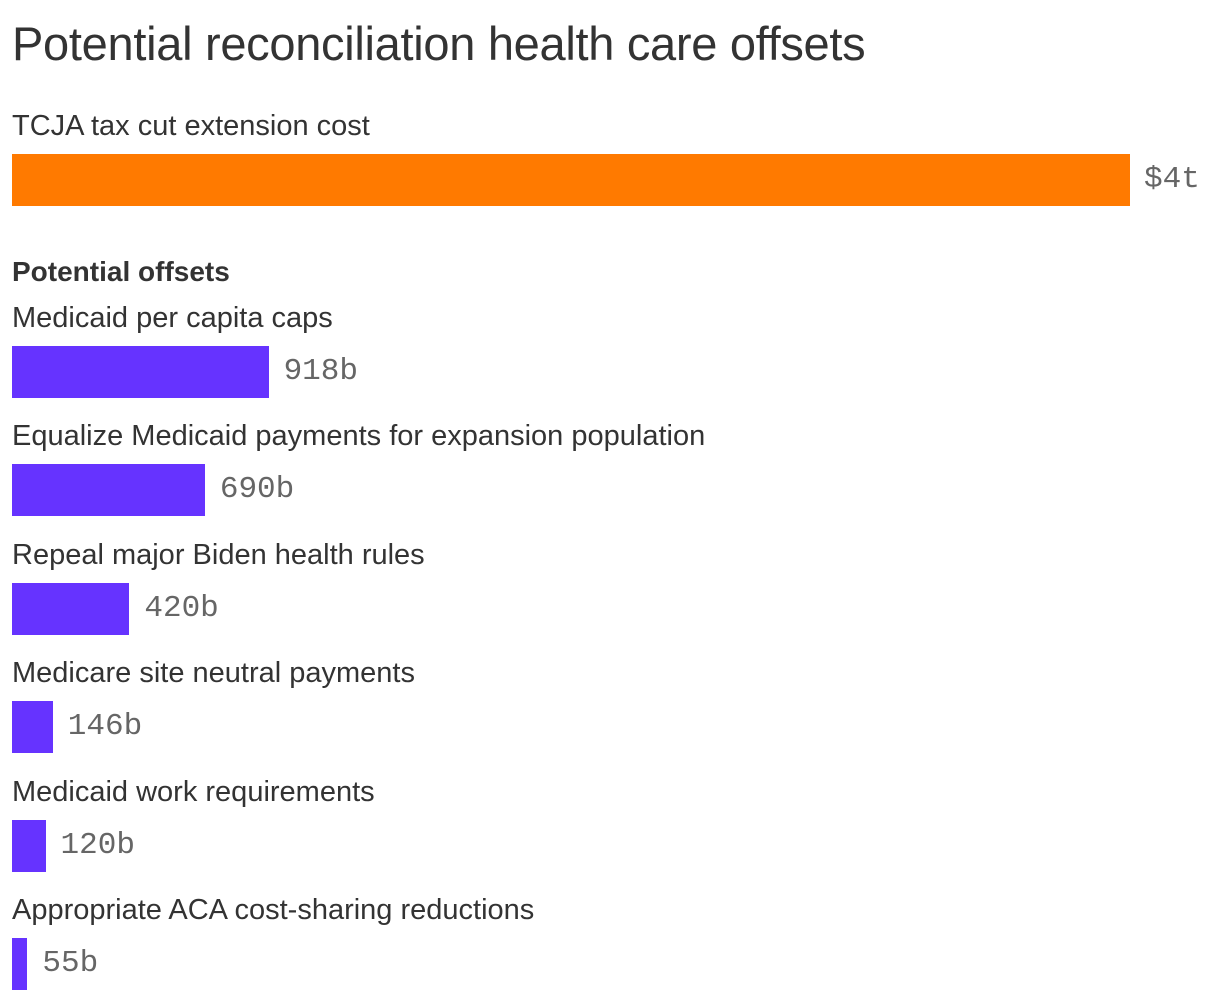 This screenshot has width=1220, height=1002. Describe the element at coordinates (320, 371) in the screenshot. I see `value-label: 918b` at that location.